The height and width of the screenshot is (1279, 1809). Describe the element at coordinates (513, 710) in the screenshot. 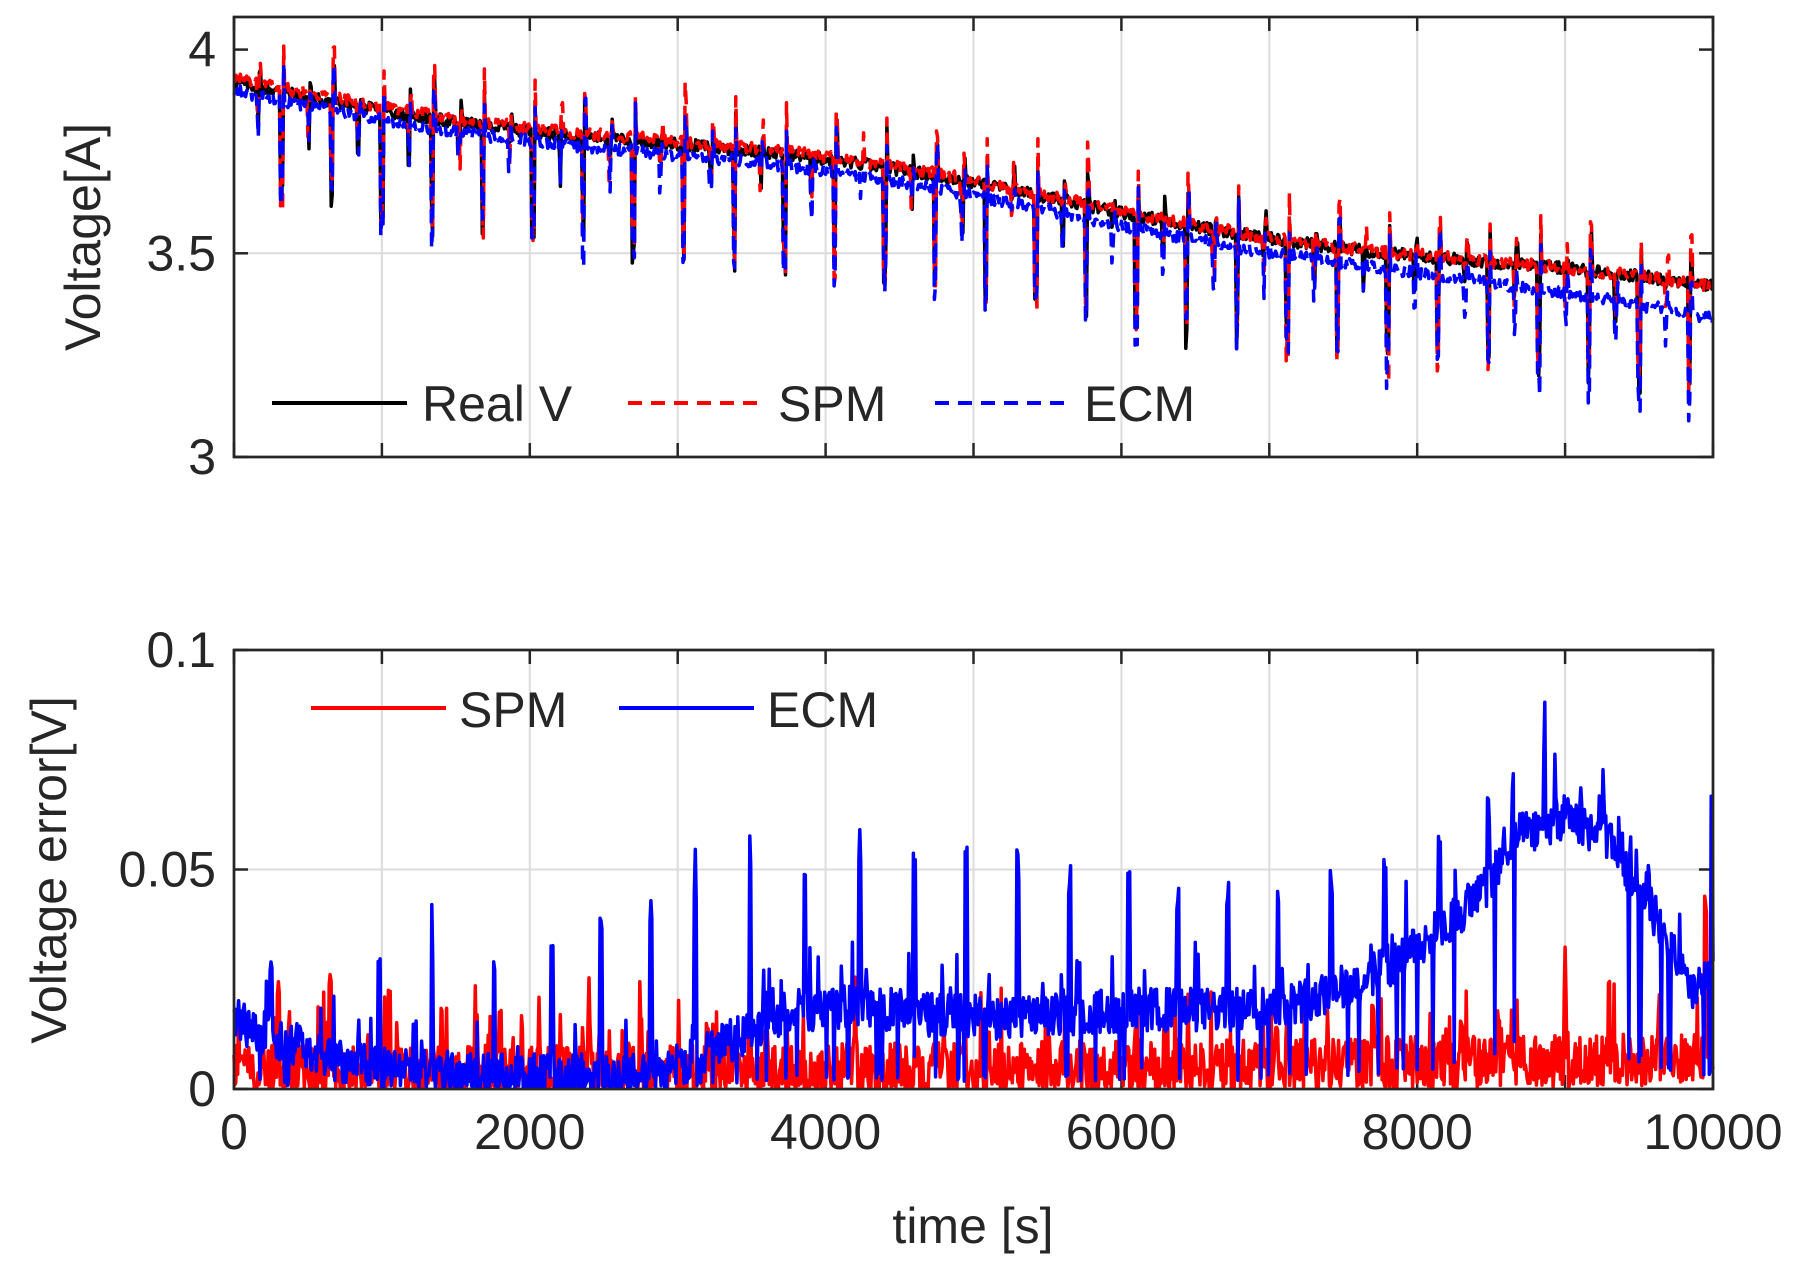

I see `error-legend-label-spm: SPM` at that location.